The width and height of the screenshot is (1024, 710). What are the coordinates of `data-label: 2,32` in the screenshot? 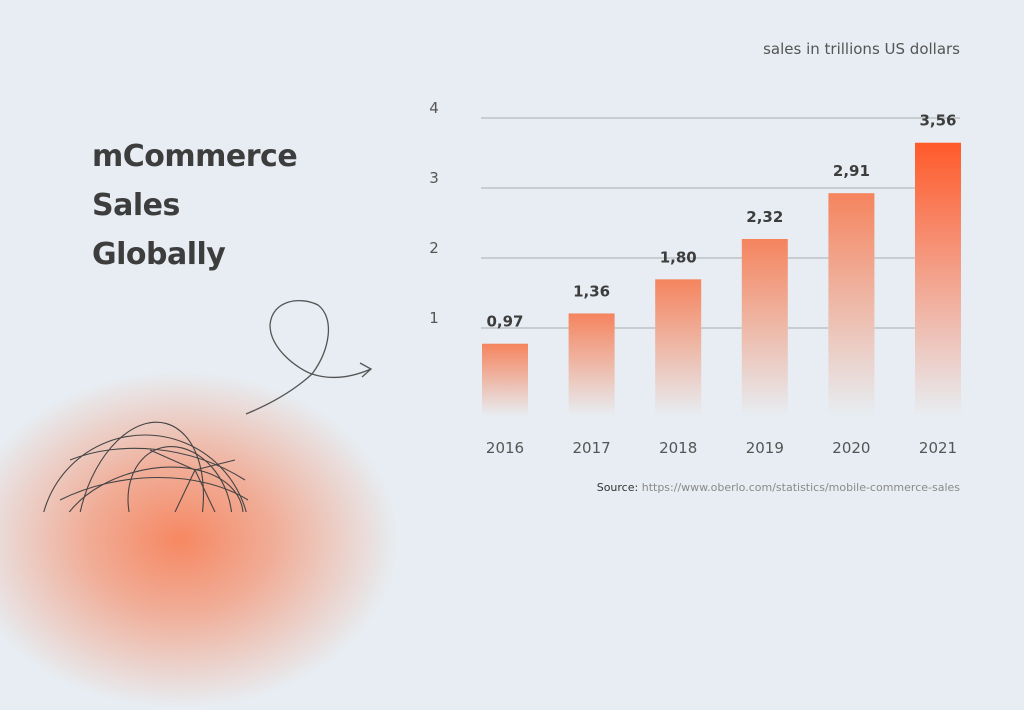 It's located at (764, 217).